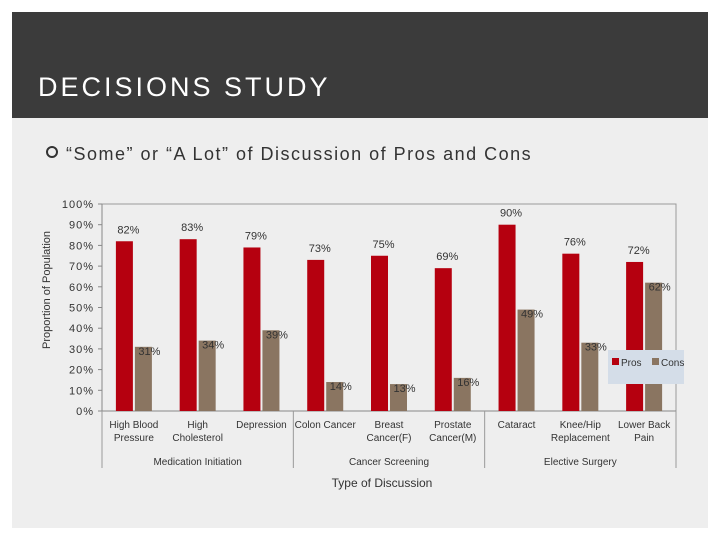  Describe the element at coordinates (468, 383) in the screenshot. I see `data-label-cons: 16%` at that location.